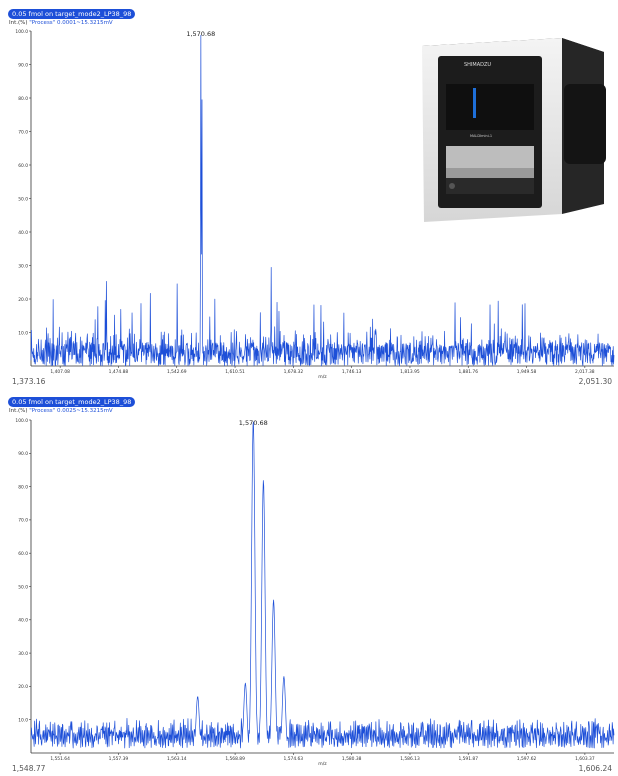  Describe the element at coordinates (527, 759) in the screenshot. I see `x-tick-label: 1,597.62` at that location.